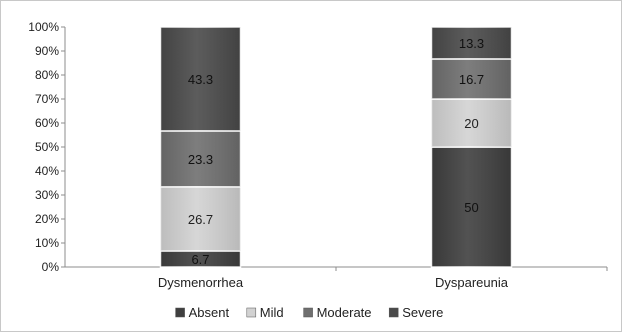 Image resolution: width=622 pixels, height=336 pixels. I want to click on legend-item-severe: Severe, so click(415, 312).